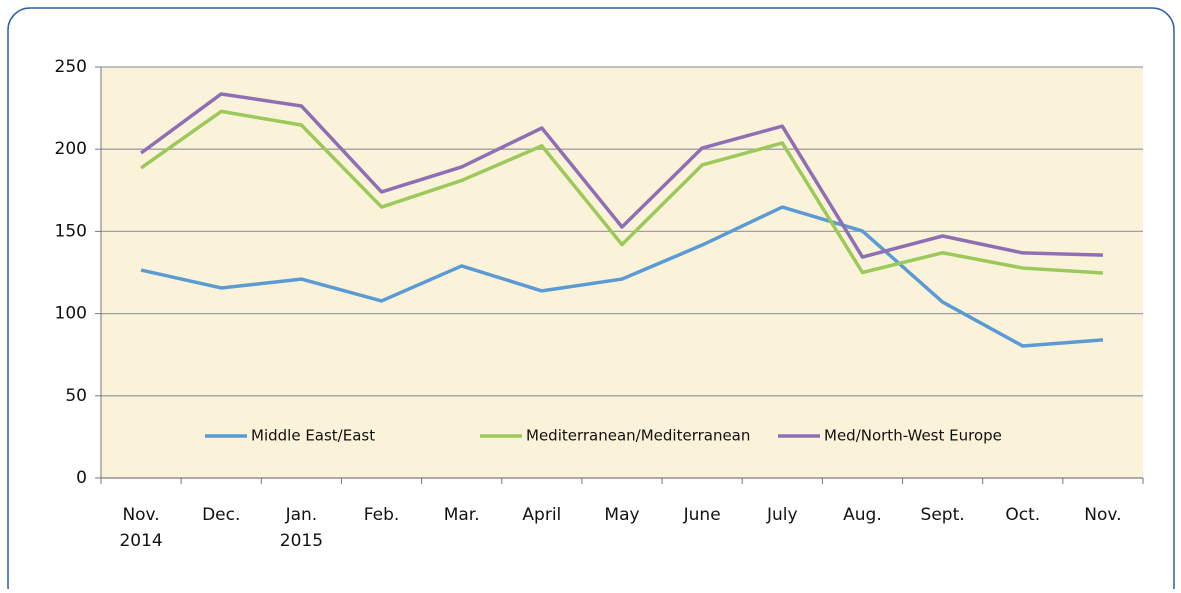  I want to click on x-tick-label: Nov. 2014, so click(140, 528).